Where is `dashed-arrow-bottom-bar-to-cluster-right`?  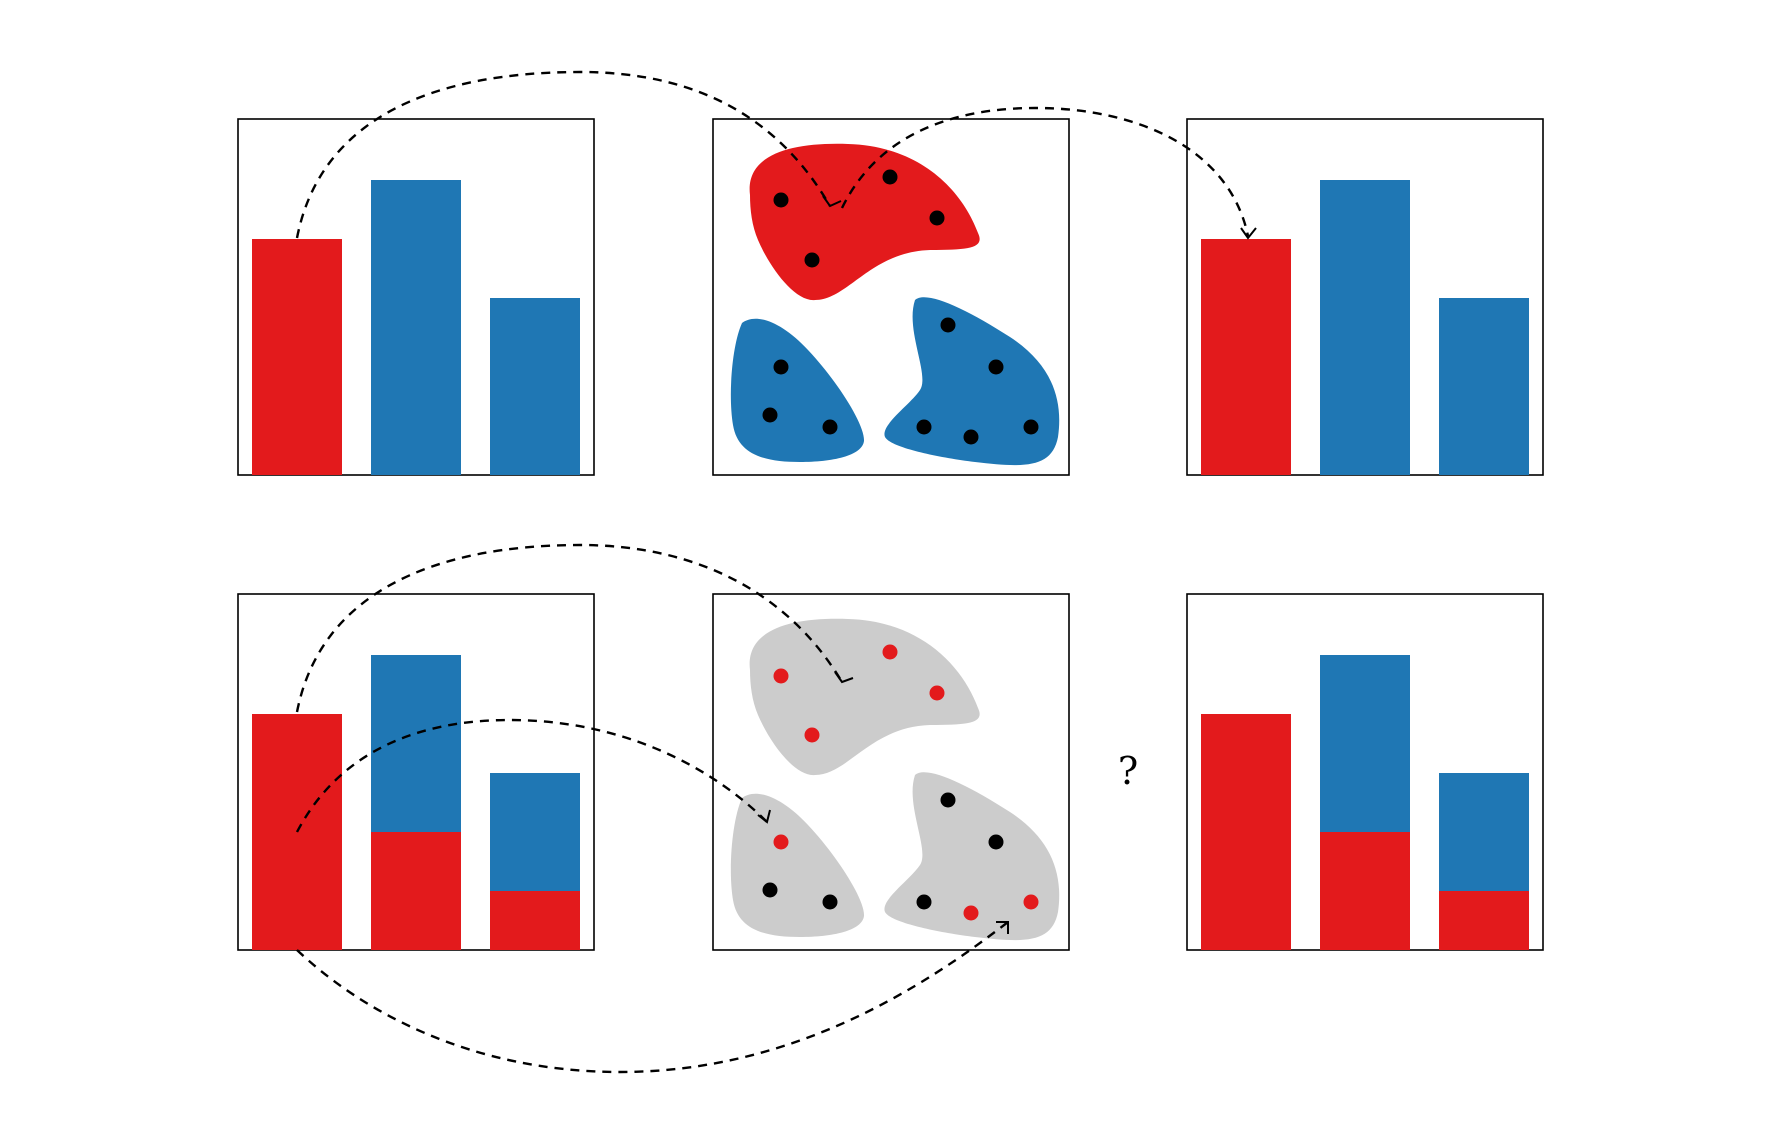 dashed-arrow-bottom-bar-to-cluster-right is located at coordinates (652, 997).